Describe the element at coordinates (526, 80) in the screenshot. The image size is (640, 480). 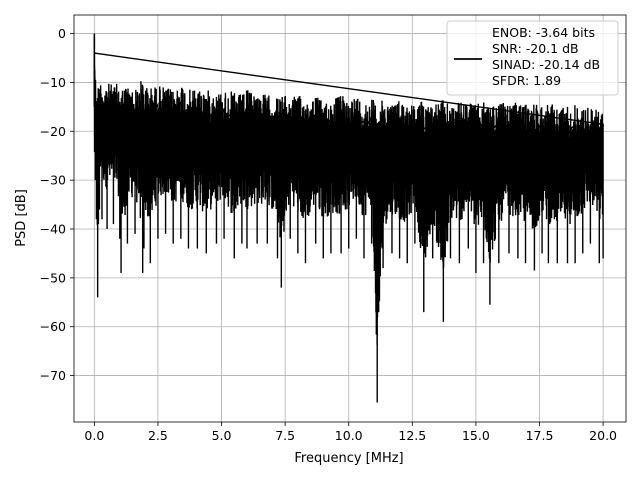
I see `legend-text-sfdr: SFDR: 1.89` at that location.